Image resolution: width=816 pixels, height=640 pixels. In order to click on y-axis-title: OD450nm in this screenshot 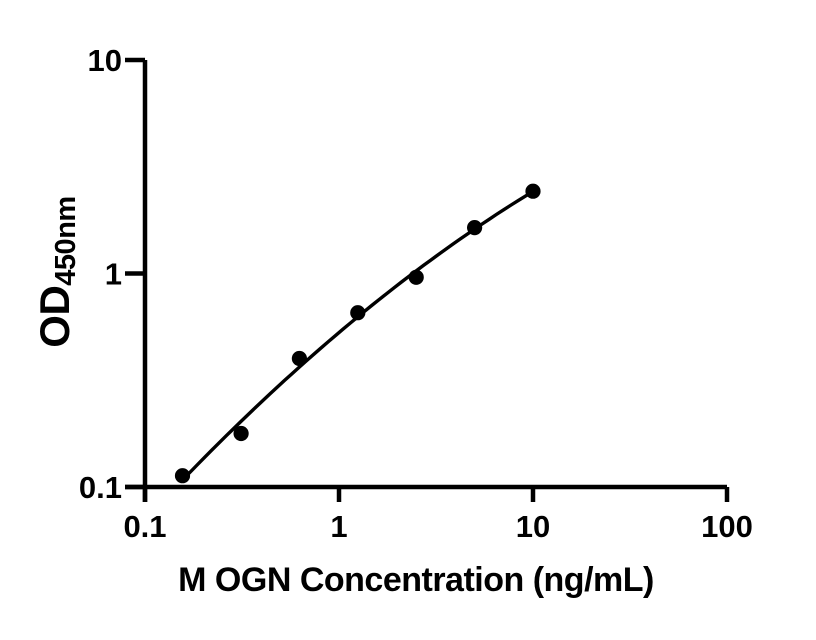, I will do `click(56, 272)`.